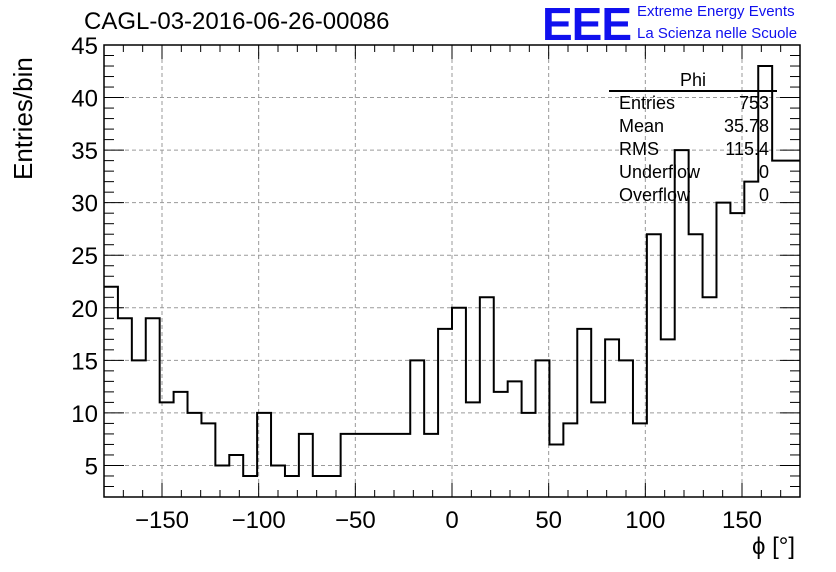  What do you see at coordinates (746, 126) in the screenshot?
I see `stats-value: 35.78` at bounding box center [746, 126].